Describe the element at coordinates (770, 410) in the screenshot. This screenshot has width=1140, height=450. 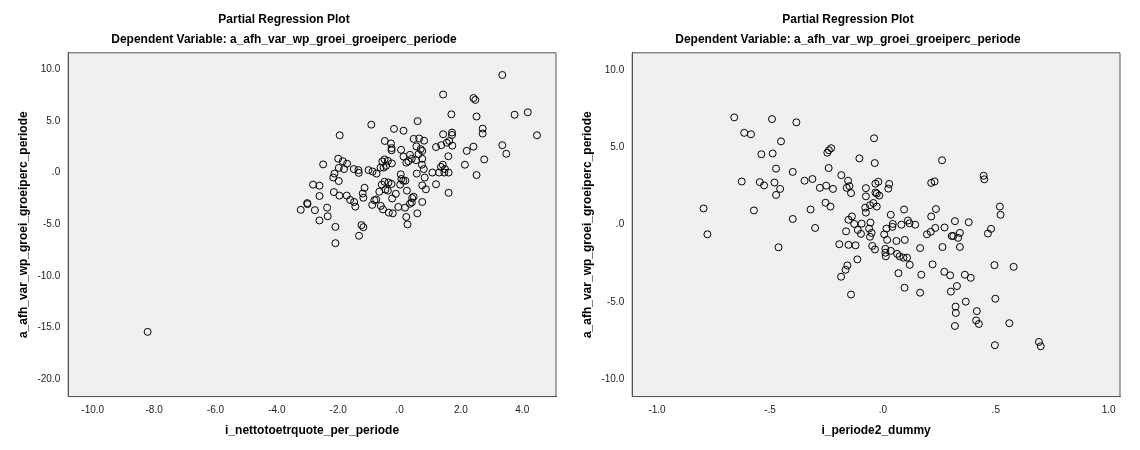
I see `x-tick-label: -.5` at that location.